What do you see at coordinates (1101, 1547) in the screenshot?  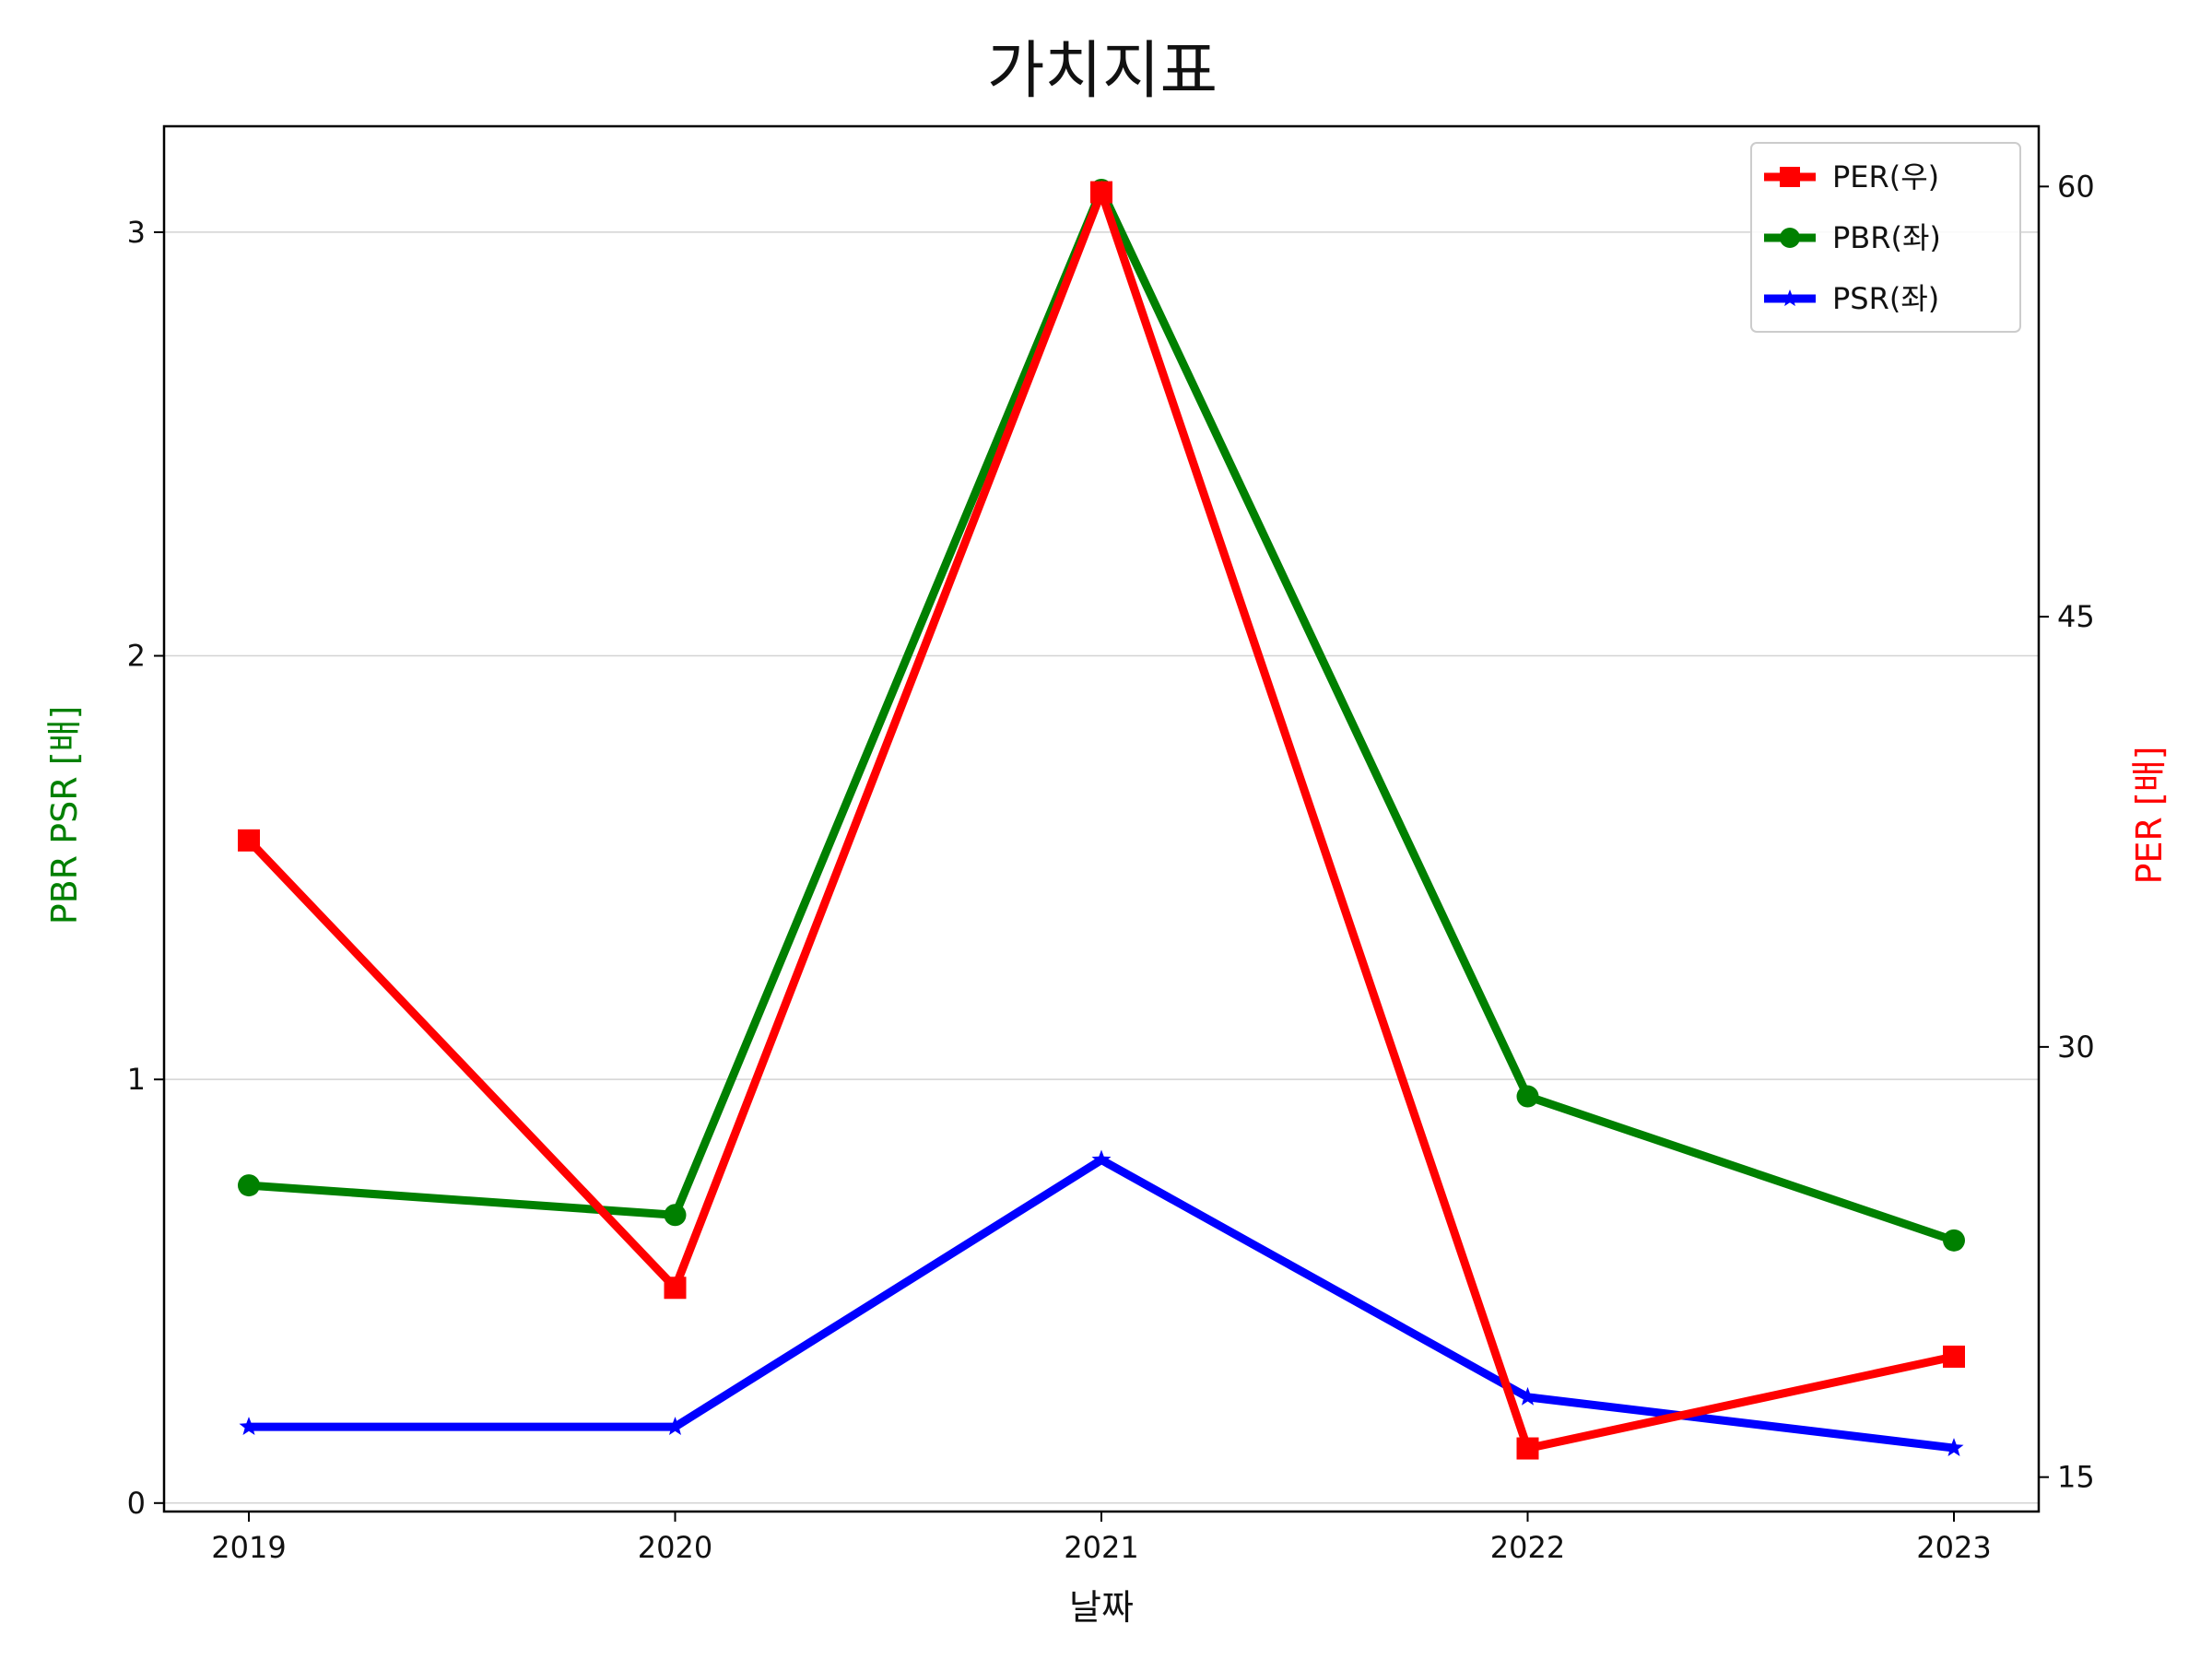 I see `x-tick-label: 2021` at bounding box center [1101, 1547].